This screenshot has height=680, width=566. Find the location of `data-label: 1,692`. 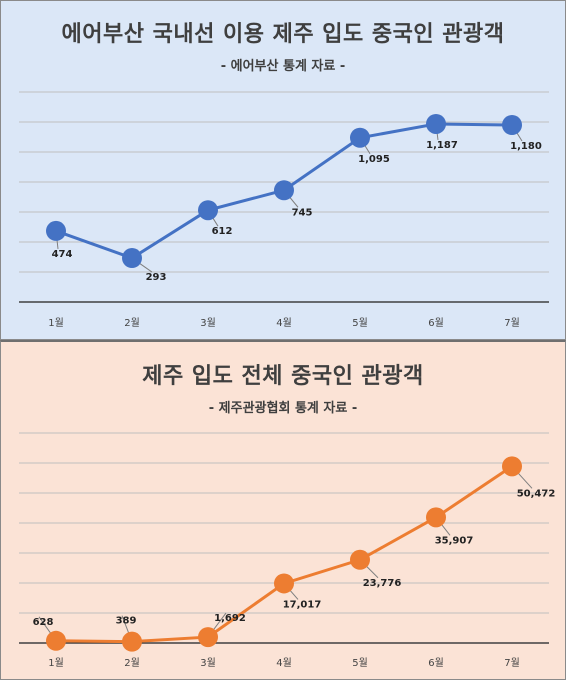

data-label: 1,692 is located at coordinates (230, 618).